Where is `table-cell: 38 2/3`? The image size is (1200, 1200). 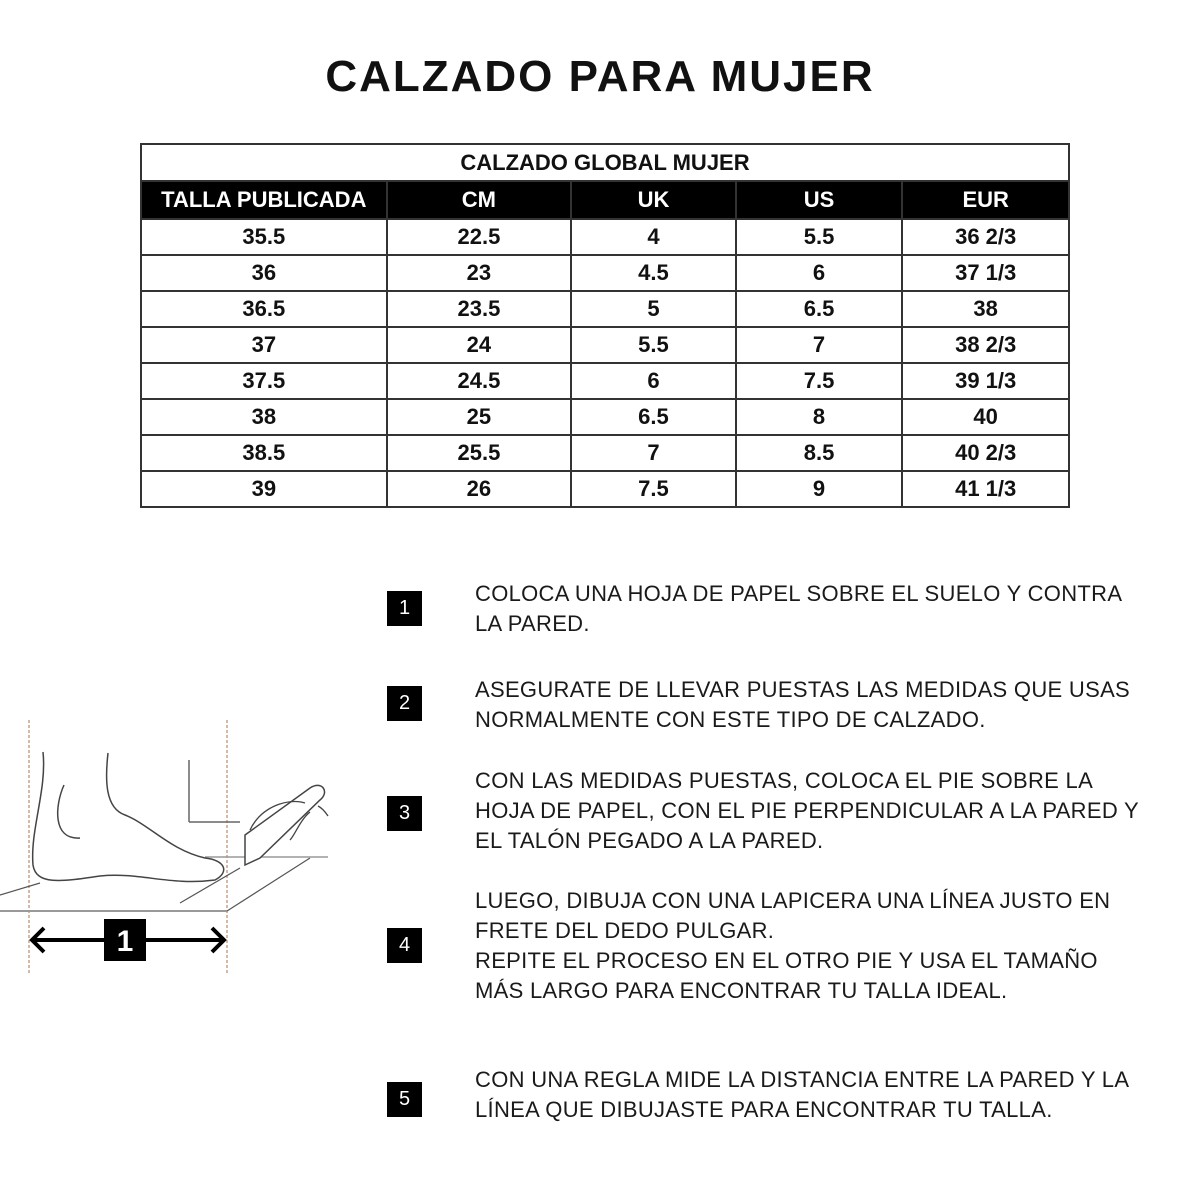
table-cell: 38 2/3 is located at coordinates (985, 345).